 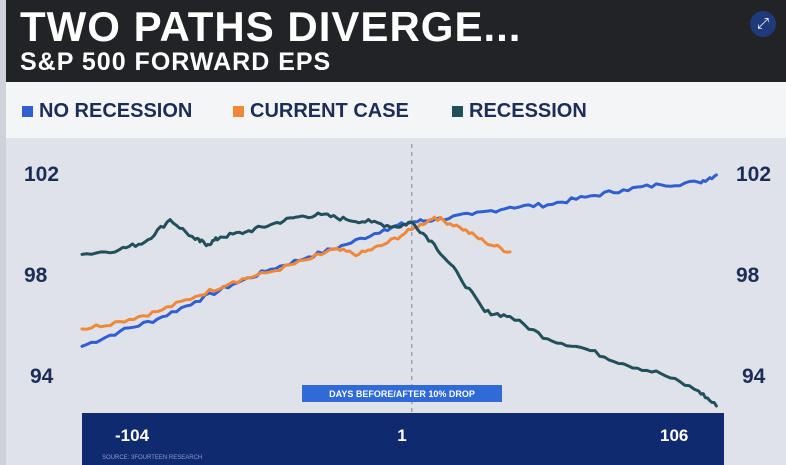 I want to click on legend-band, so click(x=396, y=110).